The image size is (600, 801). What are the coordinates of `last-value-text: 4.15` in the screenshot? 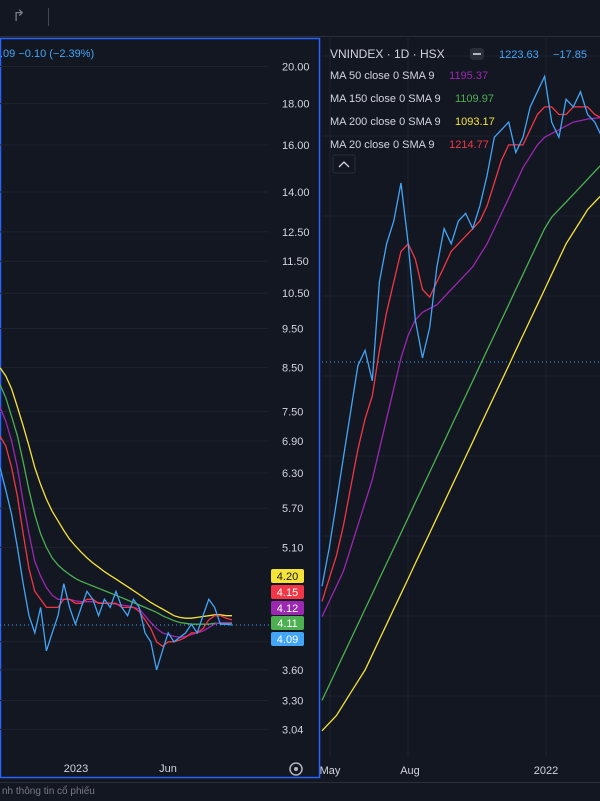 It's located at (287, 593).